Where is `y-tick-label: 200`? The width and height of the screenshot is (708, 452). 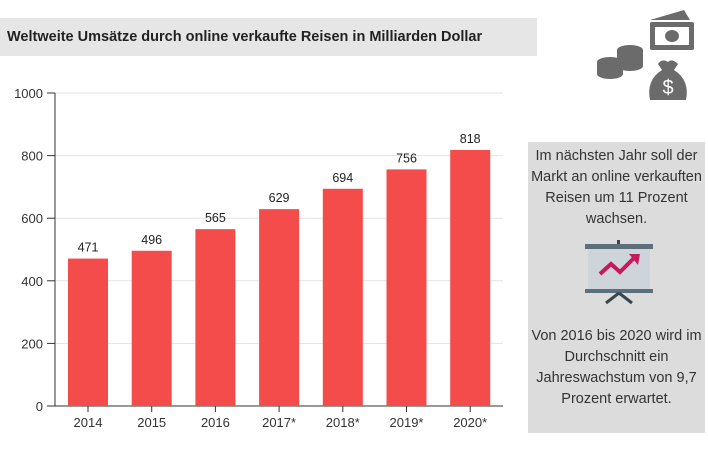
y-tick-label: 200 is located at coordinates (32, 343).